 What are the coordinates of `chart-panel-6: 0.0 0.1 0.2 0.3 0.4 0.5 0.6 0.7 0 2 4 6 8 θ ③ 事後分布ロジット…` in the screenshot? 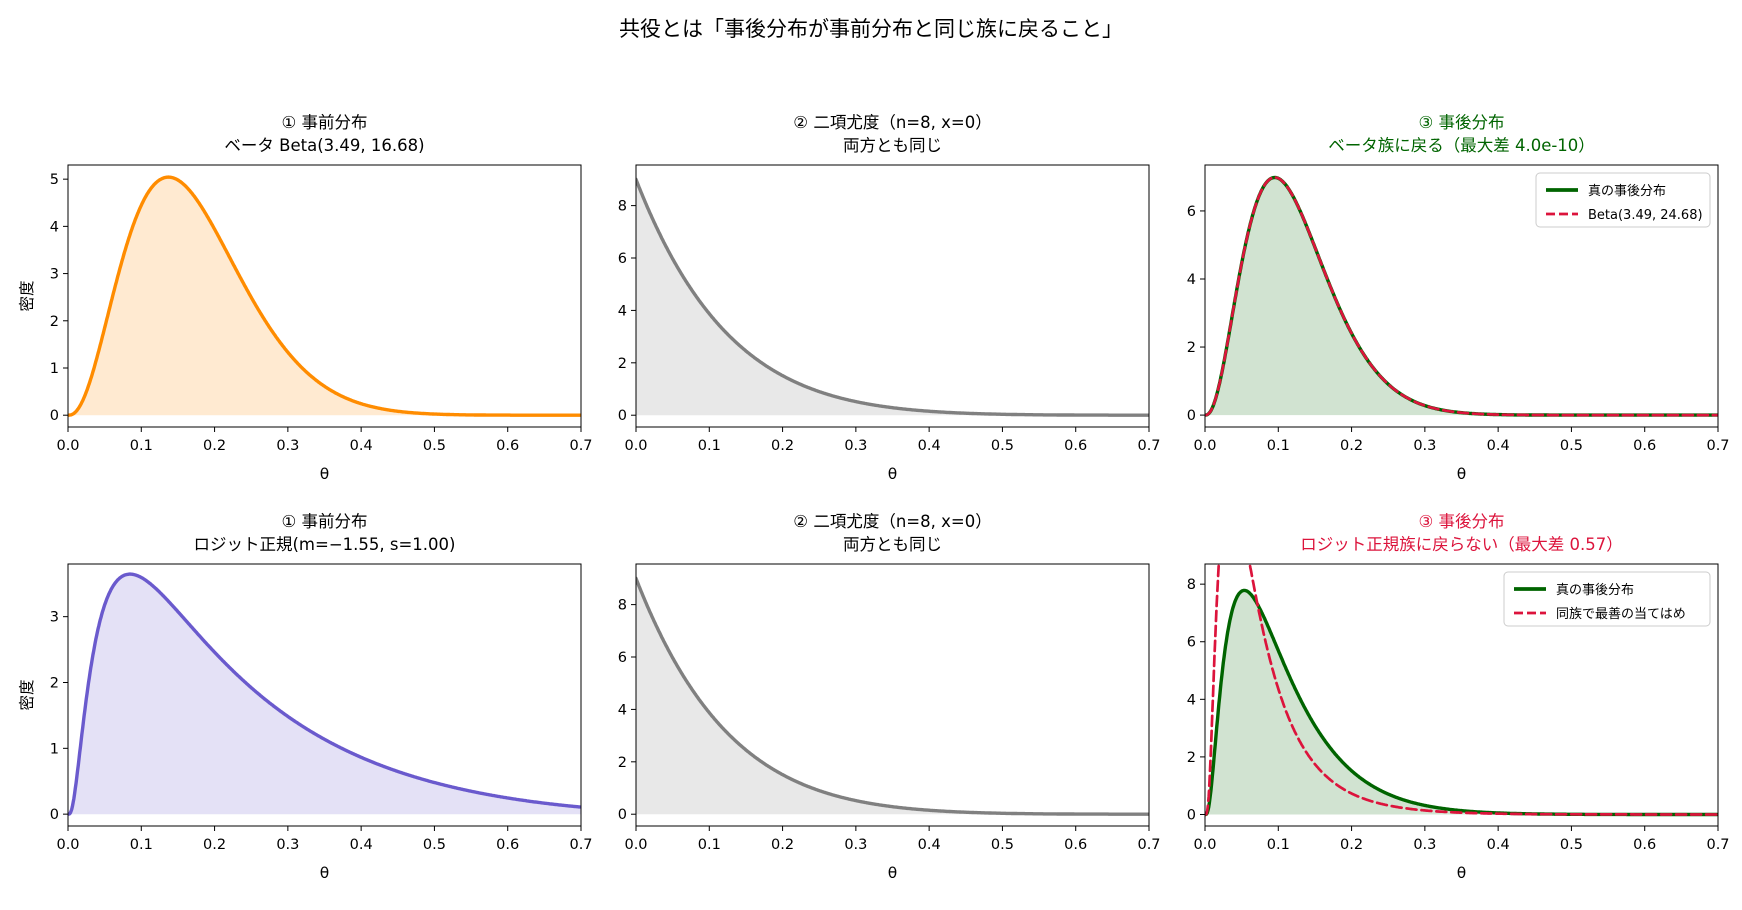 It's located at (1458, 697).